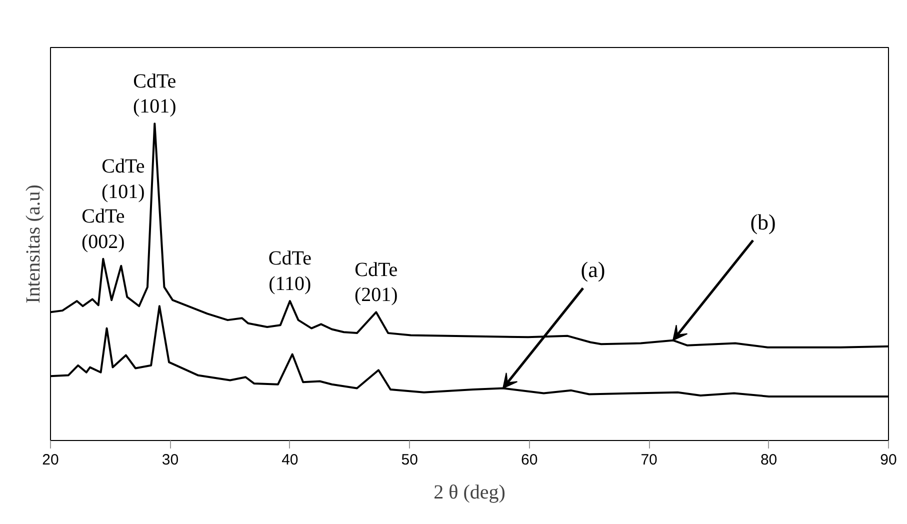 Image resolution: width=907 pixels, height=524 pixels. What do you see at coordinates (529, 460) in the screenshot?
I see `x-tick-label: 60` at bounding box center [529, 460].